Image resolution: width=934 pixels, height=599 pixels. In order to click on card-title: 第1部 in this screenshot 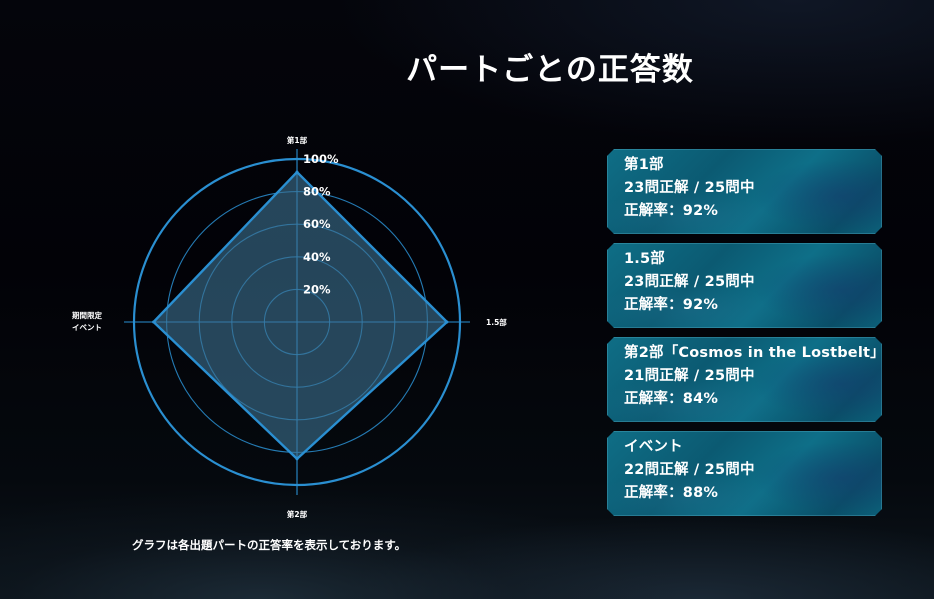, I will do `click(644, 165)`.